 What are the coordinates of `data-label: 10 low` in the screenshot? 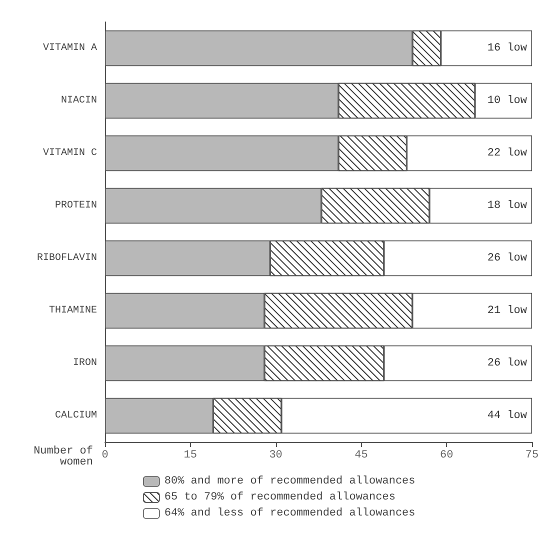 It's located at (507, 100).